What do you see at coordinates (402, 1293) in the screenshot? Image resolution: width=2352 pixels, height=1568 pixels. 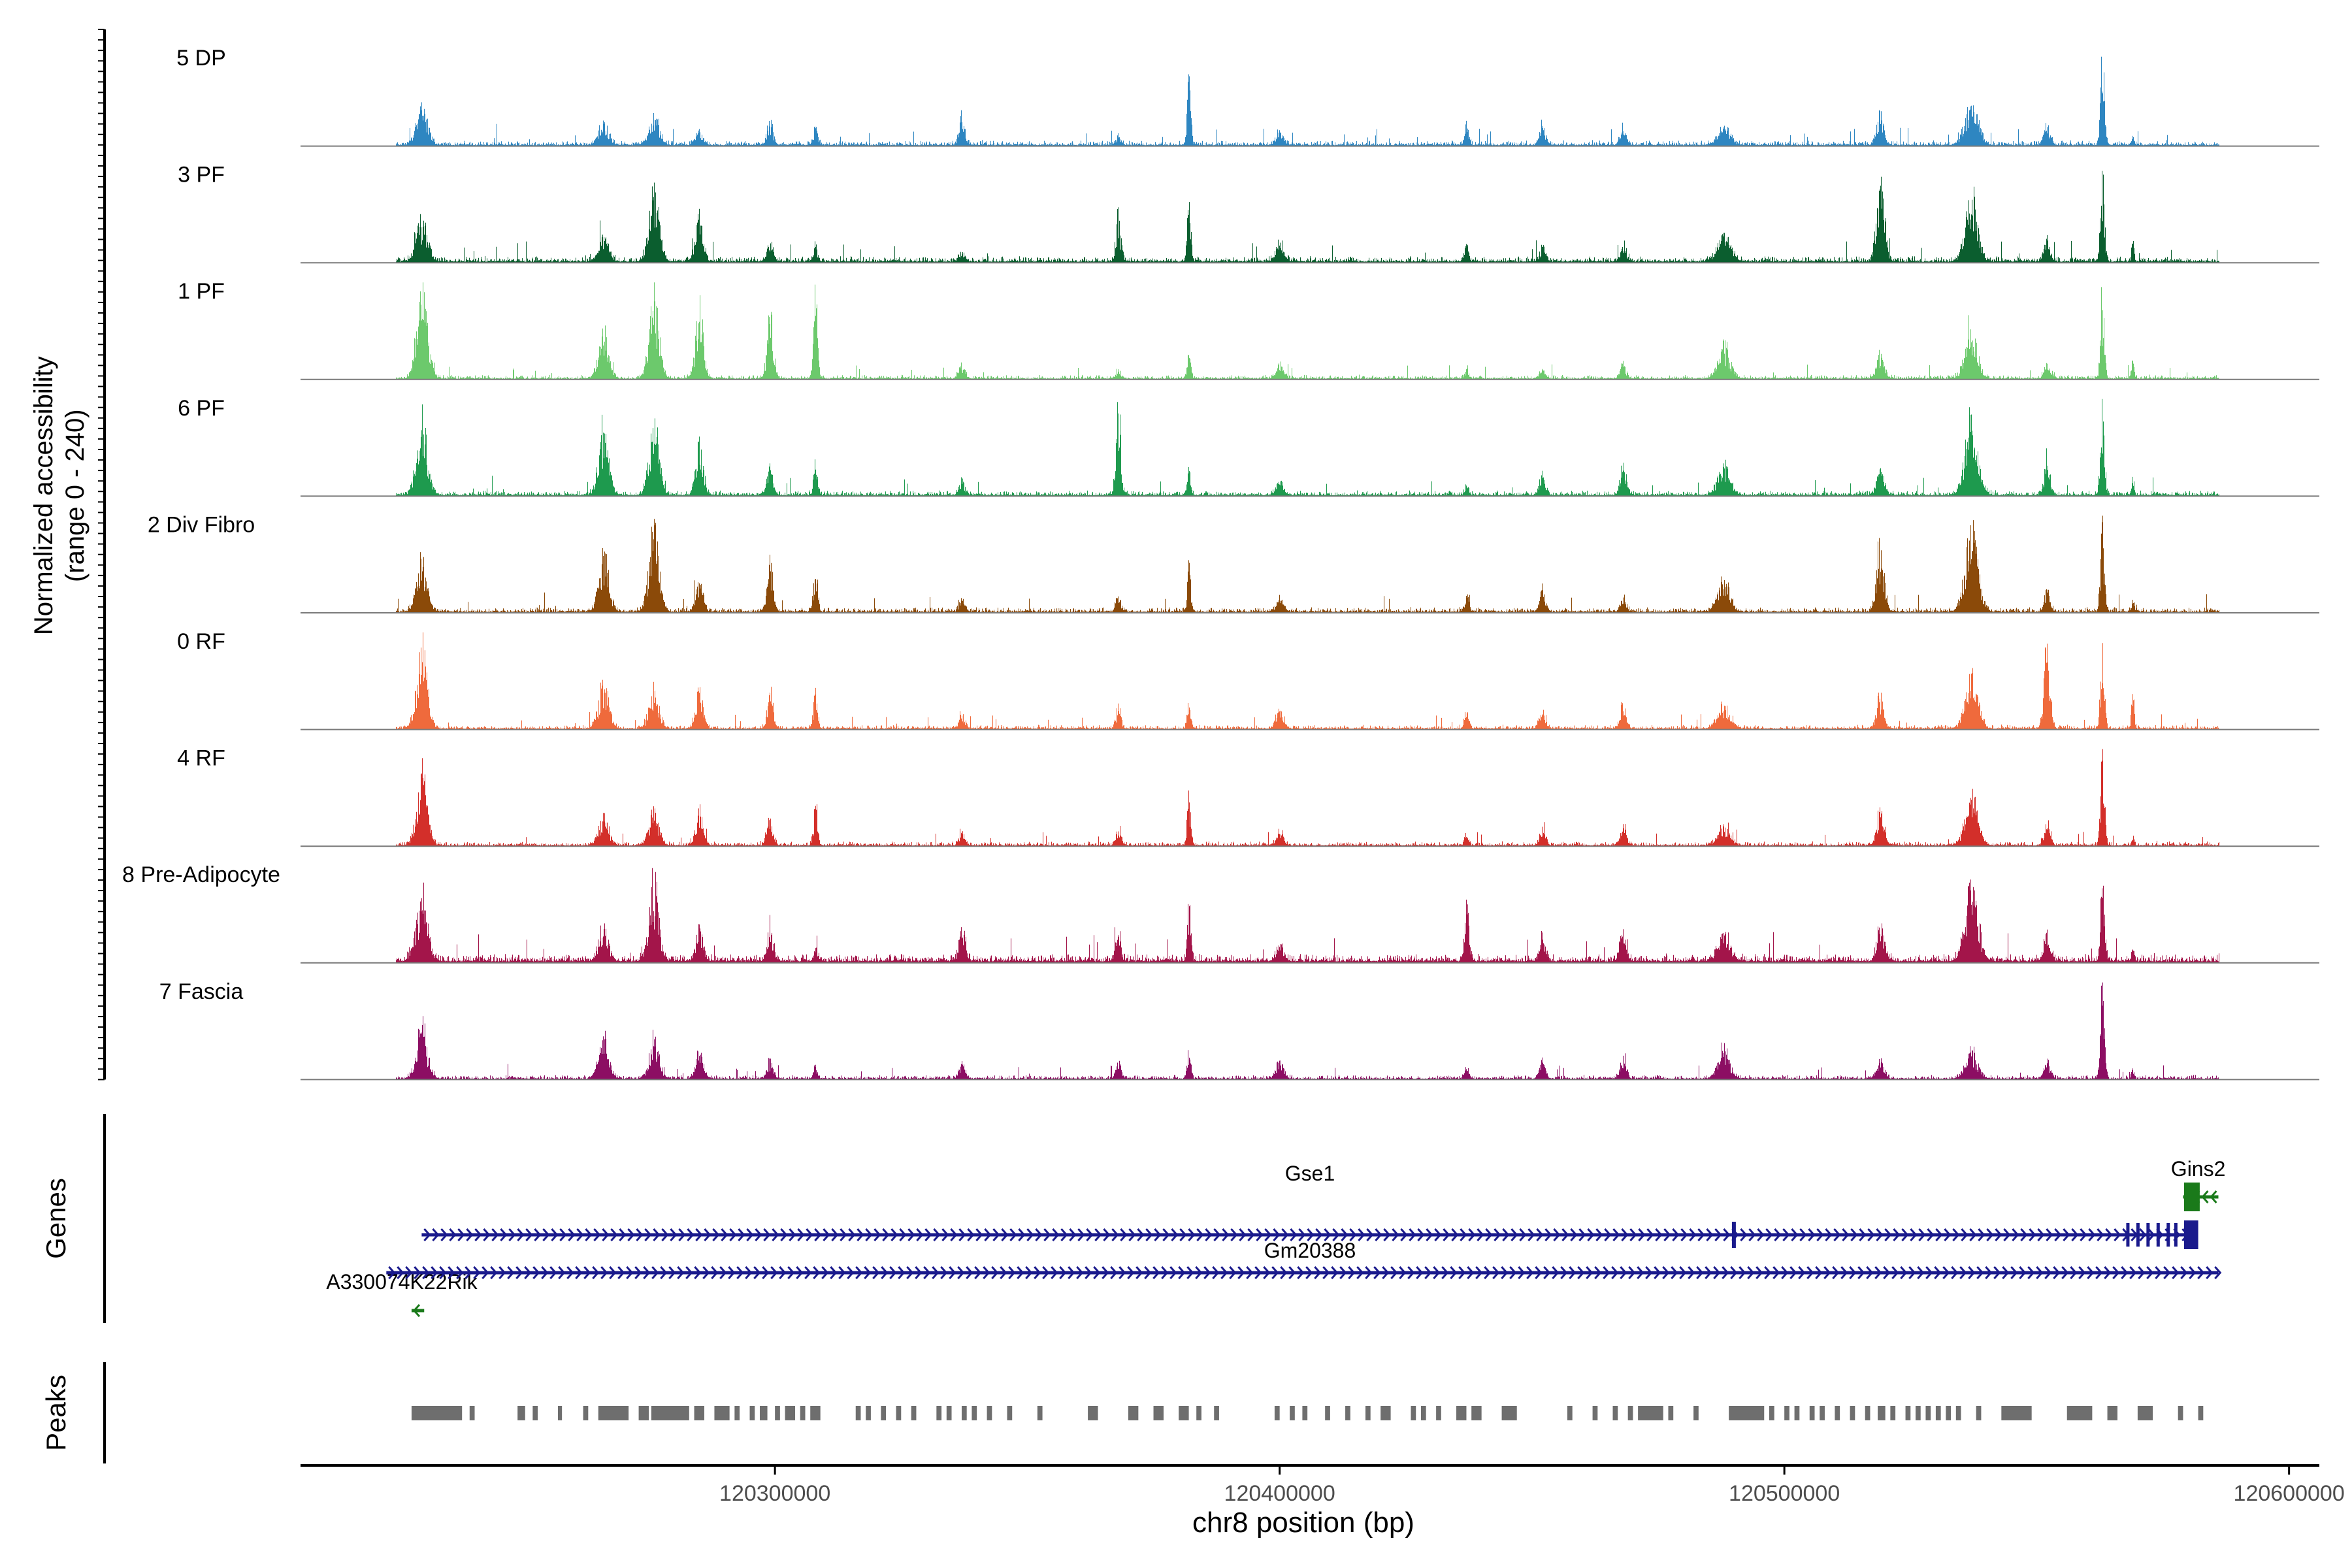 I see `gene-model: A330074K22Rik` at bounding box center [402, 1293].